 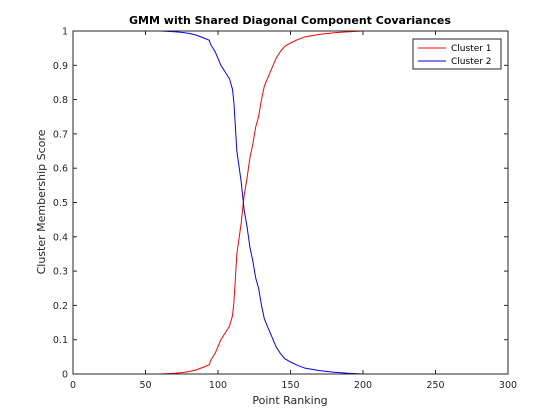 I want to click on y-tick-label: 0.9, so click(x=60, y=66).